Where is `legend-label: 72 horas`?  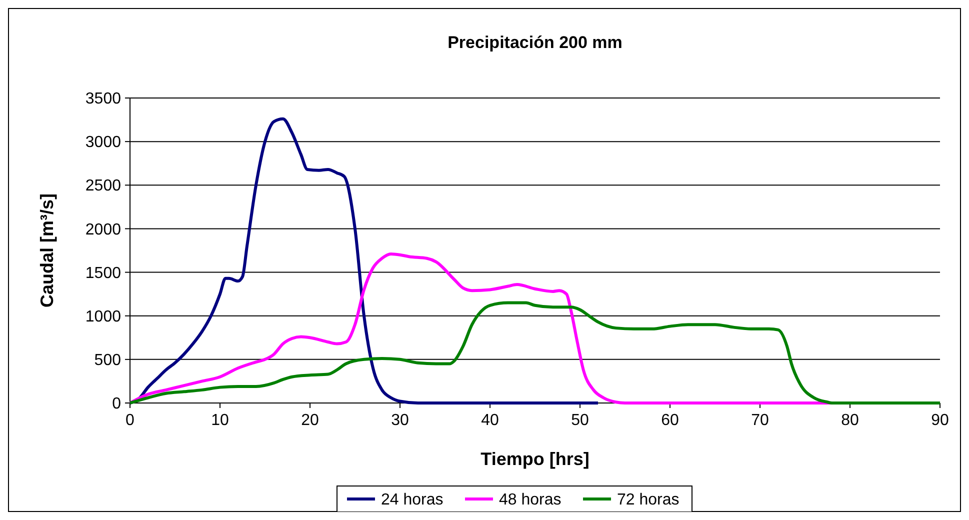 legend-label: 72 horas is located at coordinates (648, 500).